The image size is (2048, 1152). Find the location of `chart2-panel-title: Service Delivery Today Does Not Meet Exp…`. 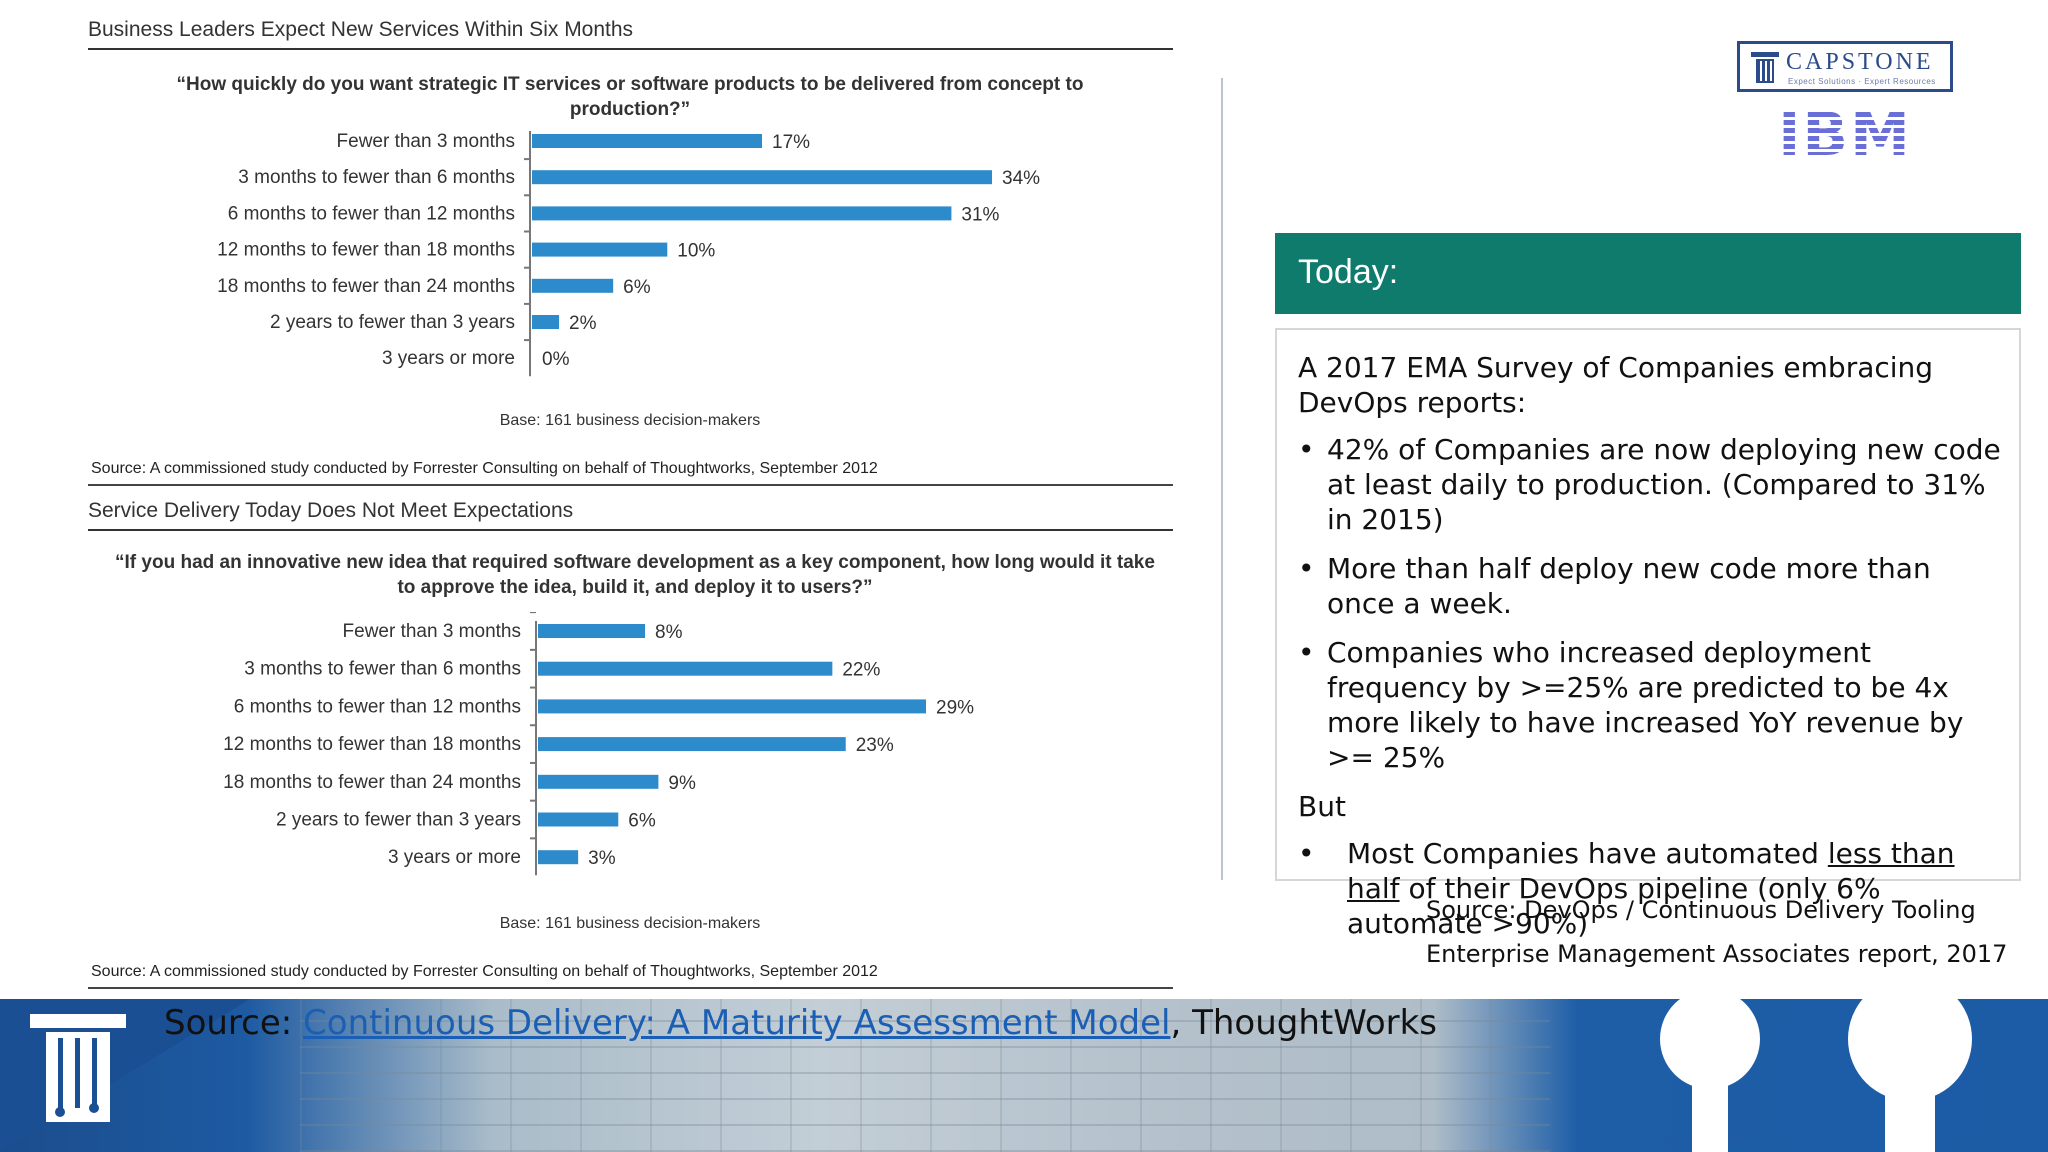

chart2-panel-title: Service Delivery Today Does Not Meet Exp… is located at coordinates (630, 515).